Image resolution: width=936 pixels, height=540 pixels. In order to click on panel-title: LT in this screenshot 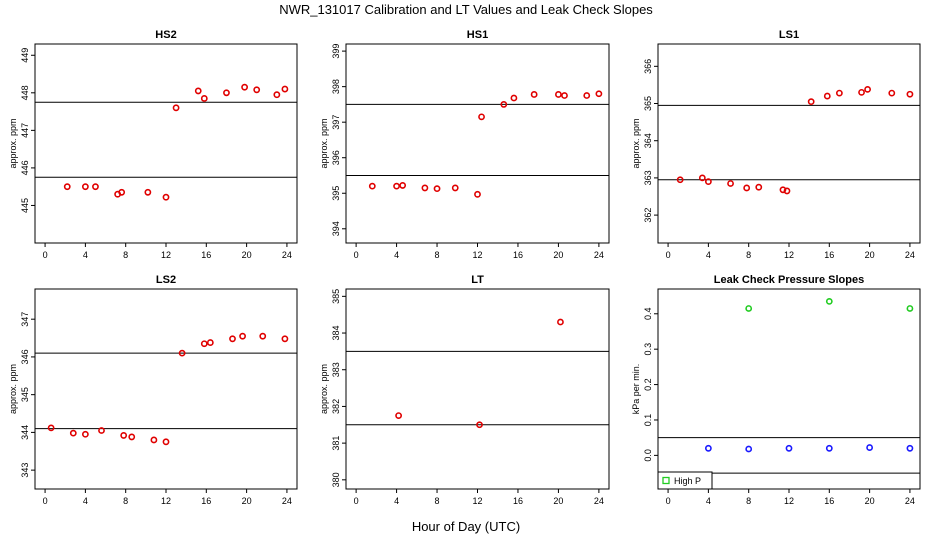, I will do `click(477, 280)`.